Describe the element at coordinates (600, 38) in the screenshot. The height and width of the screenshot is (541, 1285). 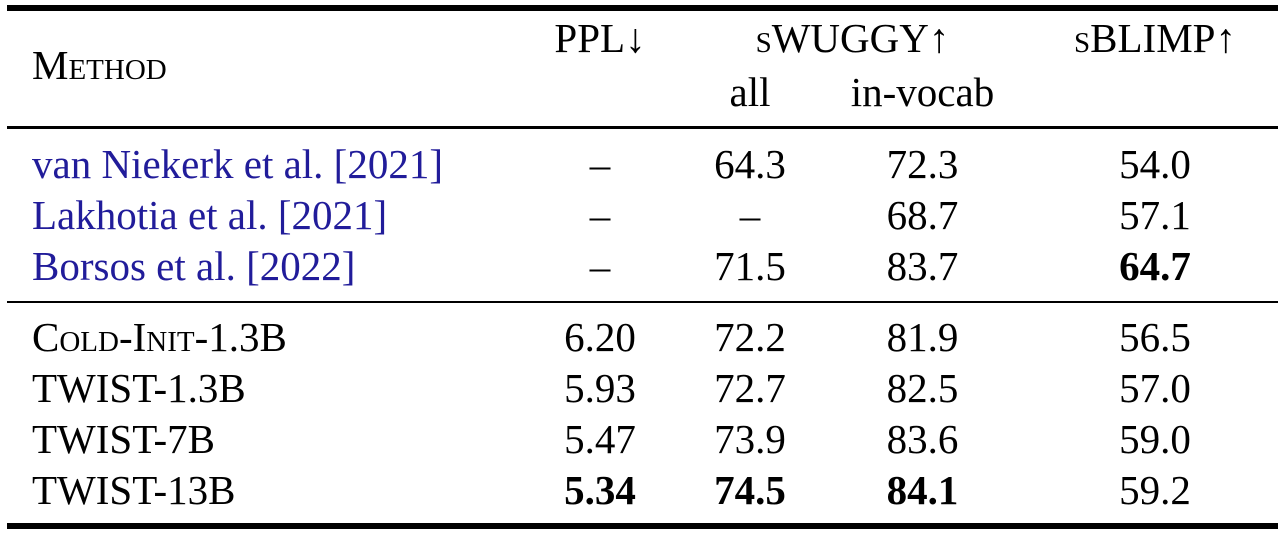
I see `col-header-ppl: PPL↓` at that location.